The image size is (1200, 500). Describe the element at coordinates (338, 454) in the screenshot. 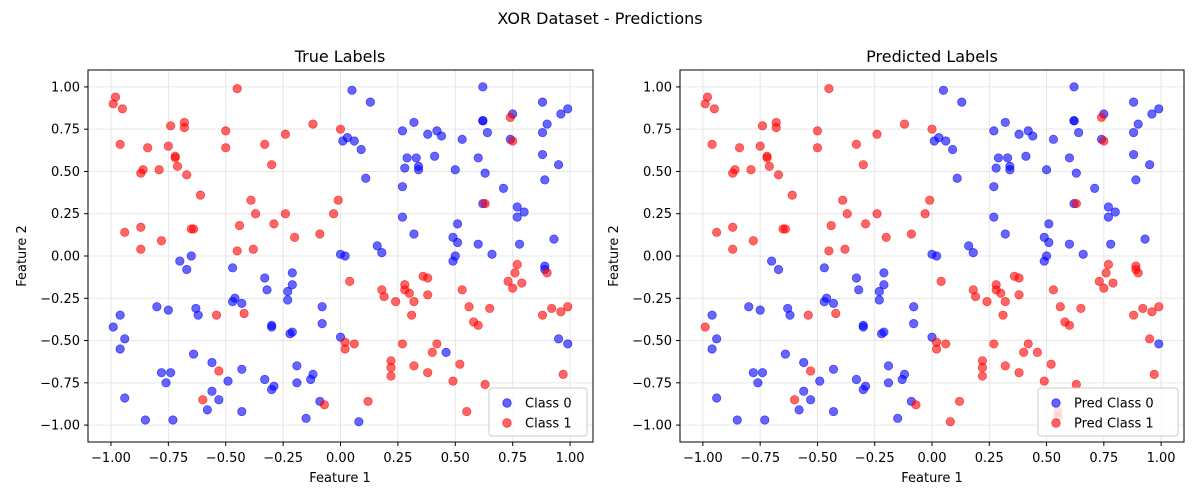

I see `x-axis-ticks: −1.00 −0.75 −0.50 −0.25 0.00 0.25 0.50 0.75 1.00` at that location.